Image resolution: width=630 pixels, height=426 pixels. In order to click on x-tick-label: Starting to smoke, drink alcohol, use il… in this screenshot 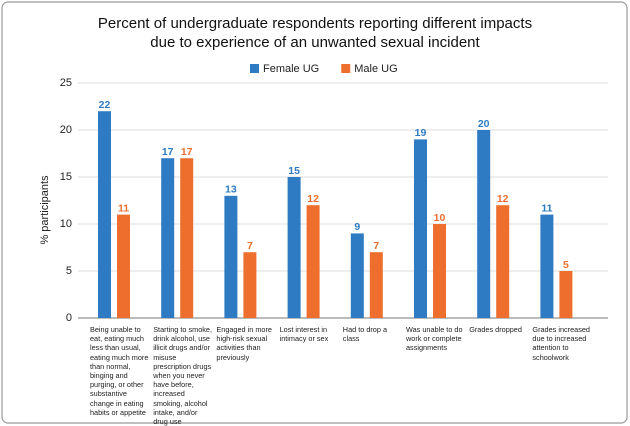, I will do `click(182, 375)`.